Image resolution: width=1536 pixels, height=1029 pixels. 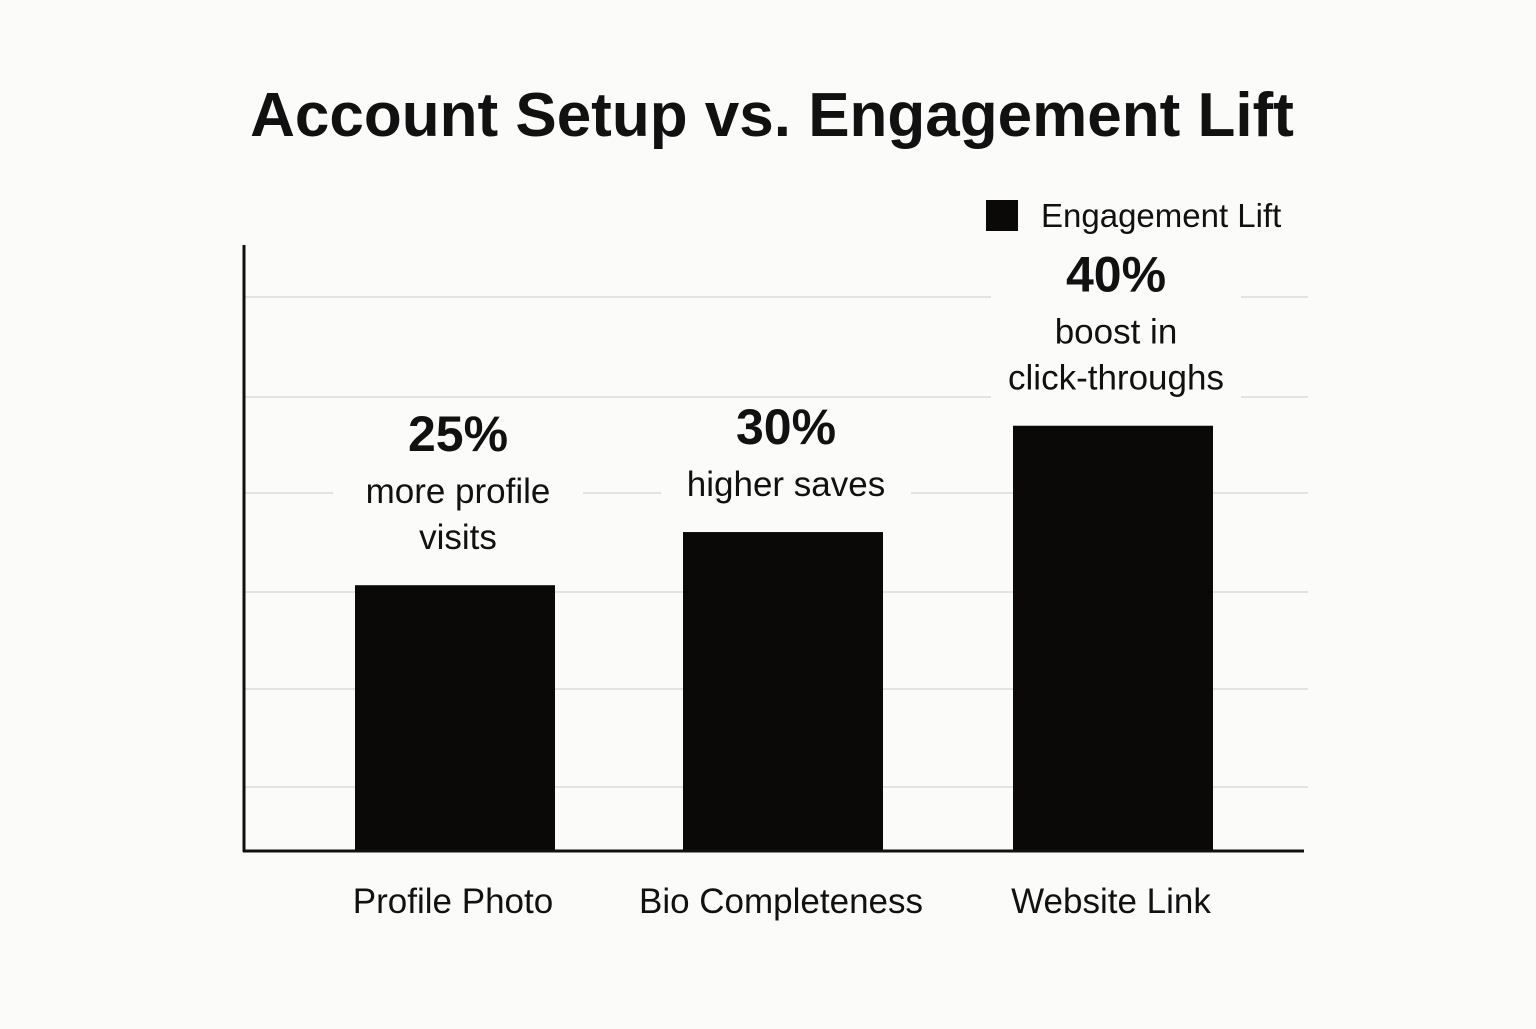 I want to click on legend-label: Engagement Lift, so click(x=1161, y=215).